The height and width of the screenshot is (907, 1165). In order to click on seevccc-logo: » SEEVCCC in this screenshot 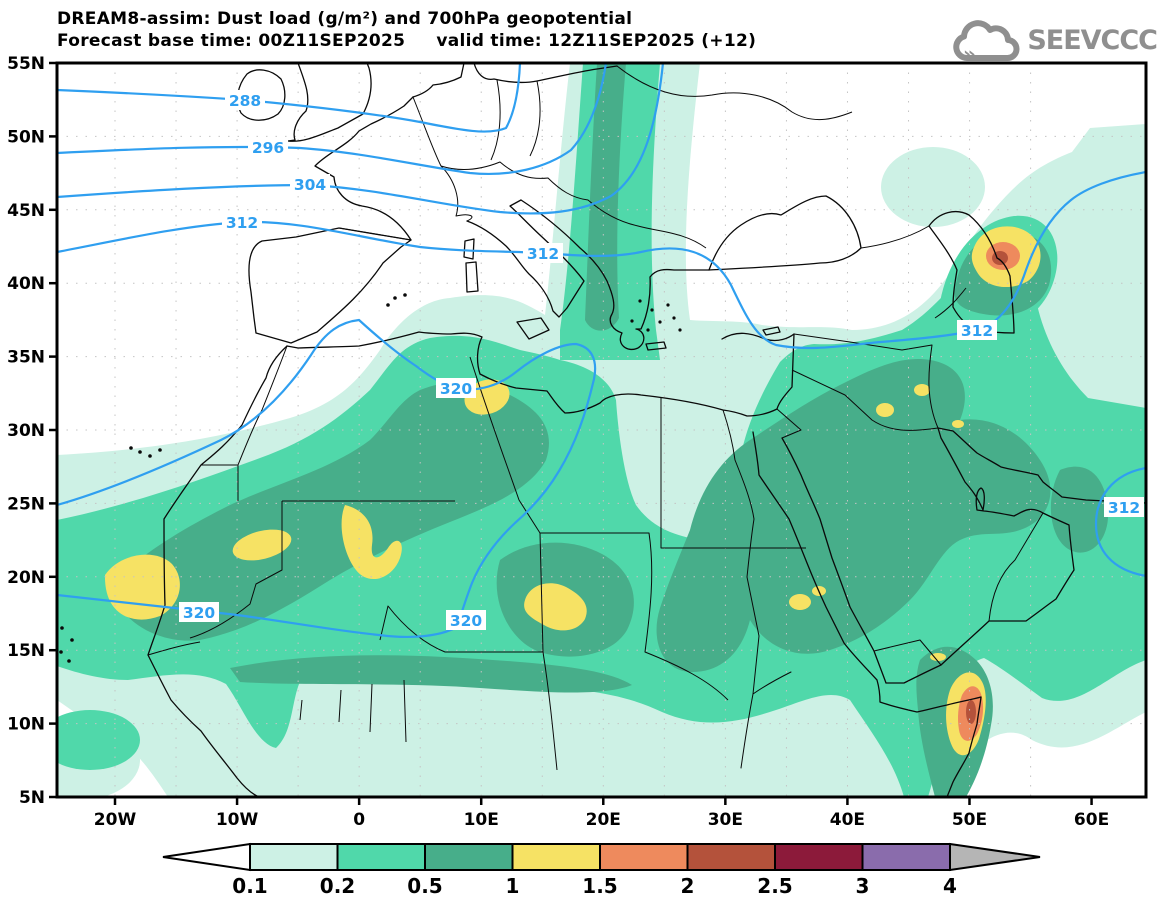, I will do `click(1052, 40)`.